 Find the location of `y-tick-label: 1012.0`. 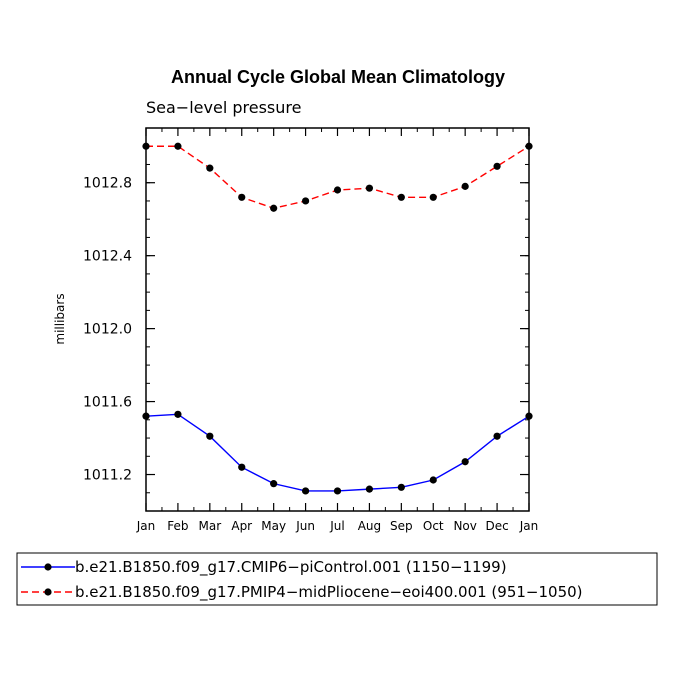

y-tick-label: 1012.0 is located at coordinates (107, 330).